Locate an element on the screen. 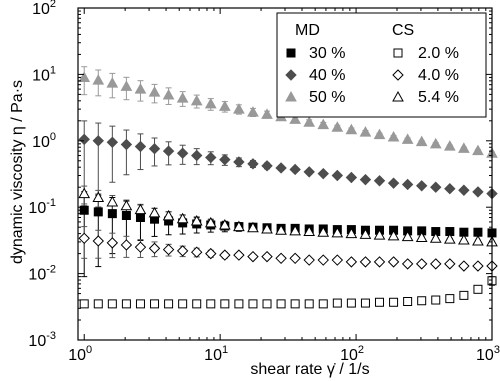  x-tick-label: 10¹ is located at coordinates (216, 354).